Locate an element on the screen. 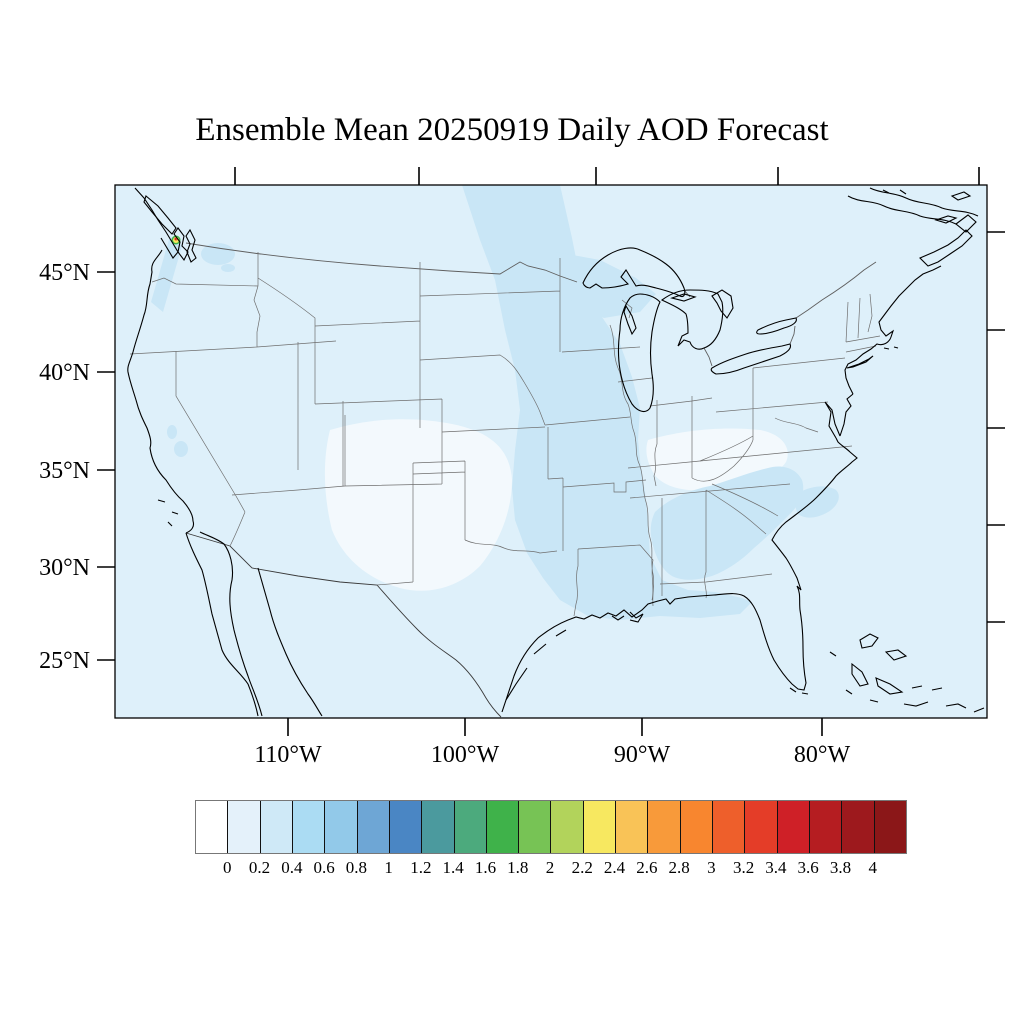  lon-label-90w: 90°W is located at coordinates (642, 755).